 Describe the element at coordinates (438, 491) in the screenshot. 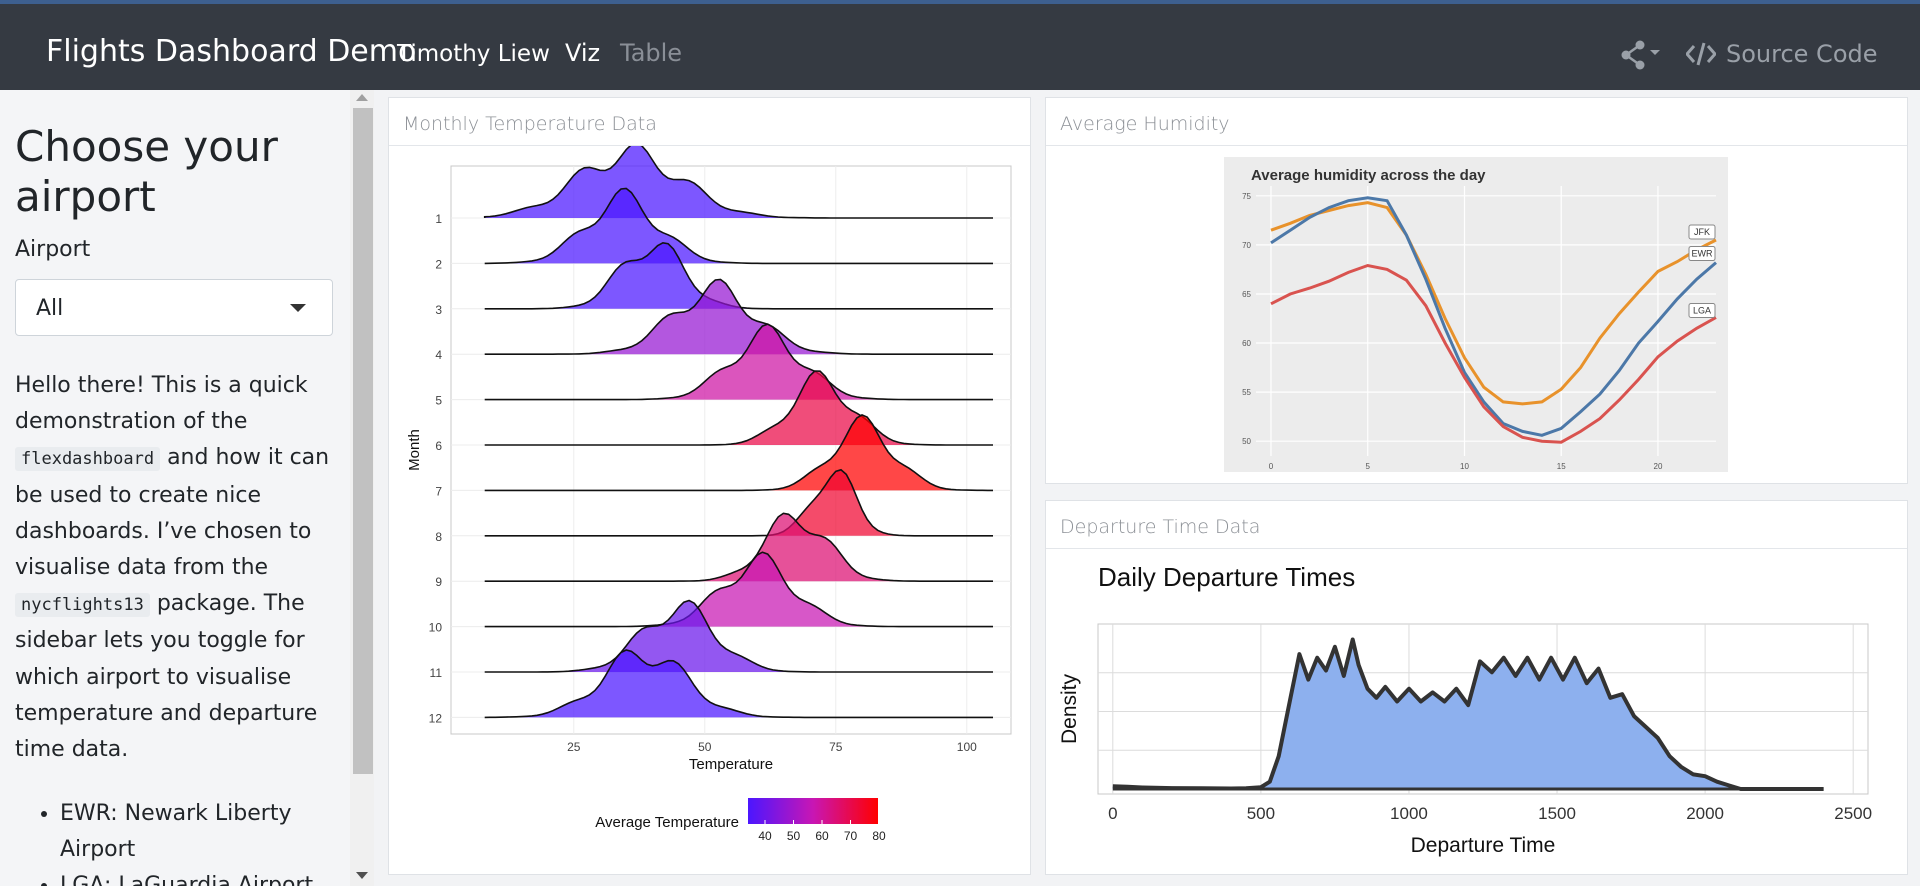

I see `y-tick-label: 7` at that location.